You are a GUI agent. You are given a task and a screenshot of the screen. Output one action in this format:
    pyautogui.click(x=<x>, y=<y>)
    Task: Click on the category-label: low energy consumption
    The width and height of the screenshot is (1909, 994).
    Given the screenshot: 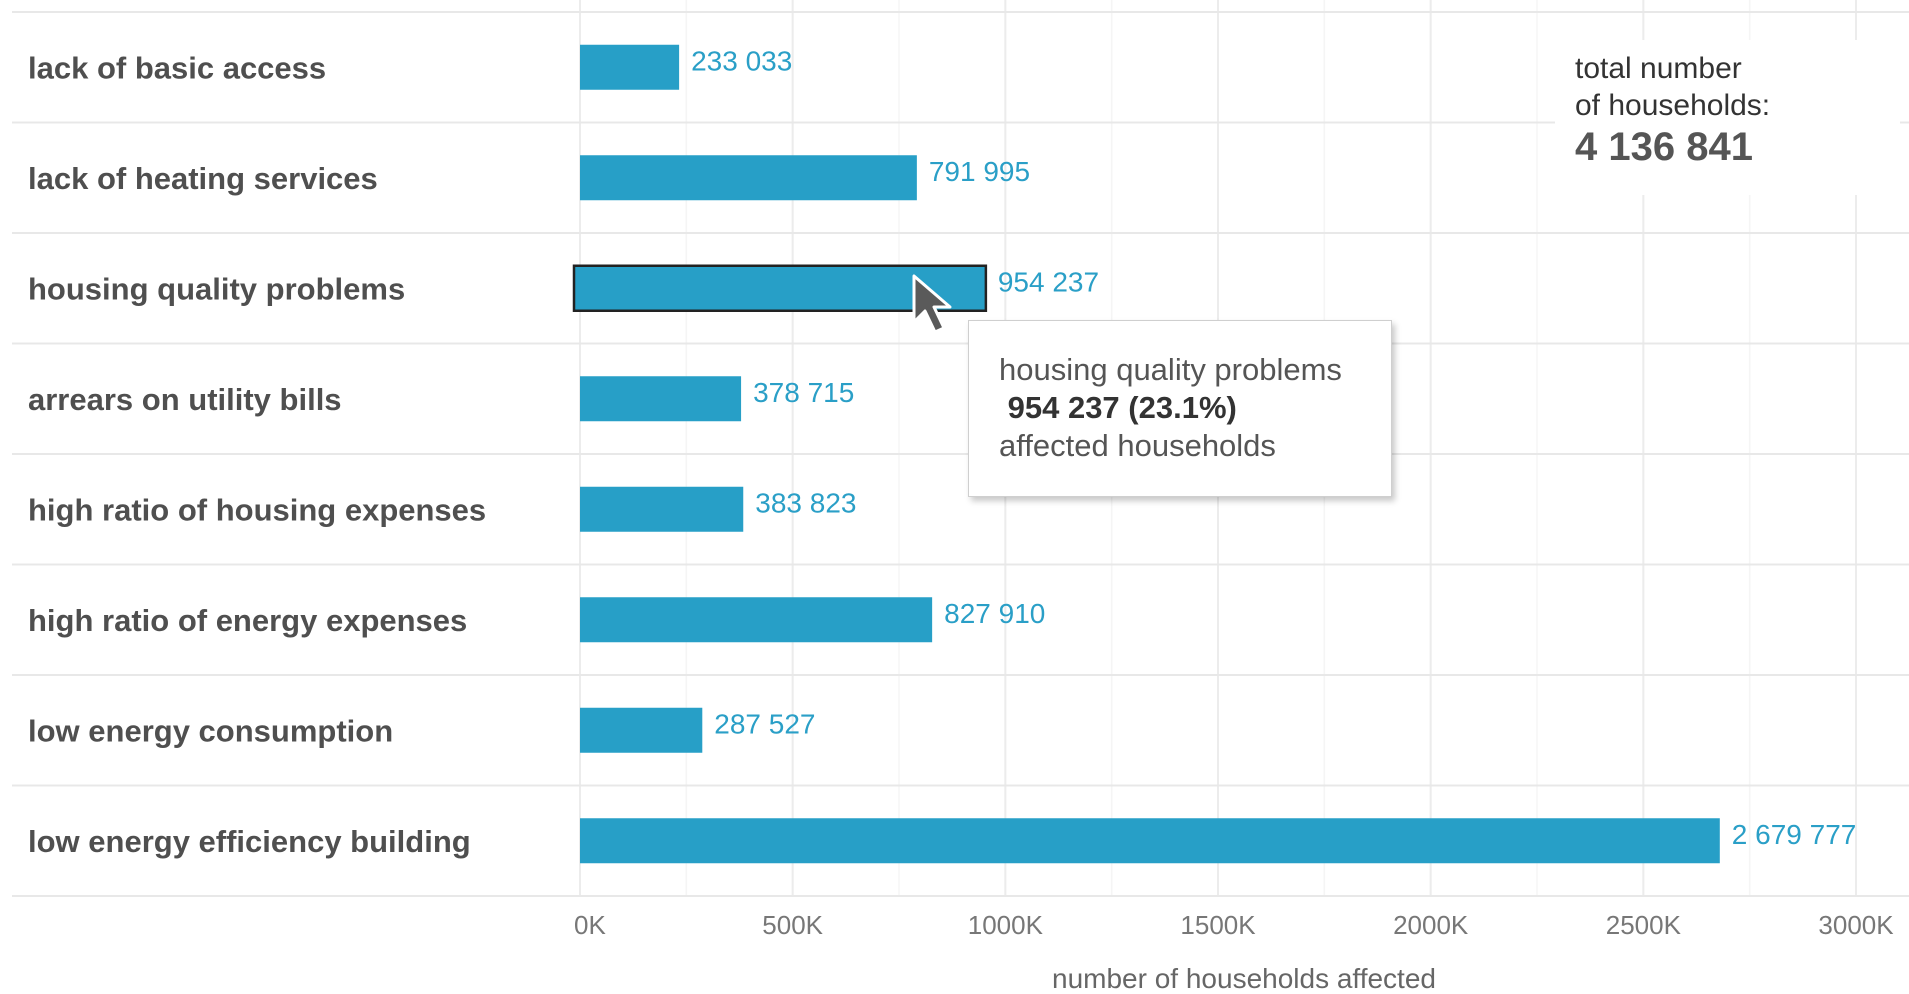 What is the action you would take?
    pyautogui.click(x=210, y=730)
    